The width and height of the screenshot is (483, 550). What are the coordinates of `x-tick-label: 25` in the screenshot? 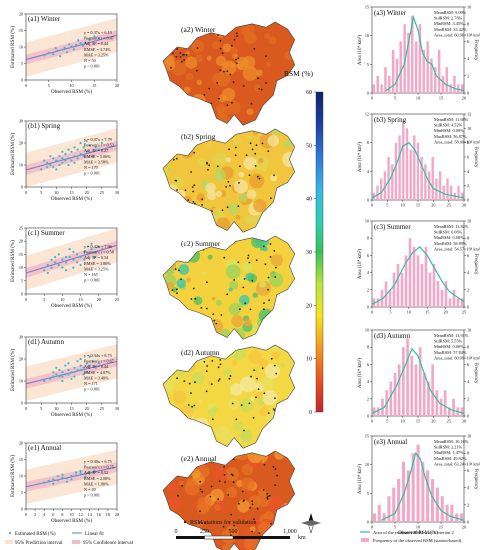 It's located at (102, 192).